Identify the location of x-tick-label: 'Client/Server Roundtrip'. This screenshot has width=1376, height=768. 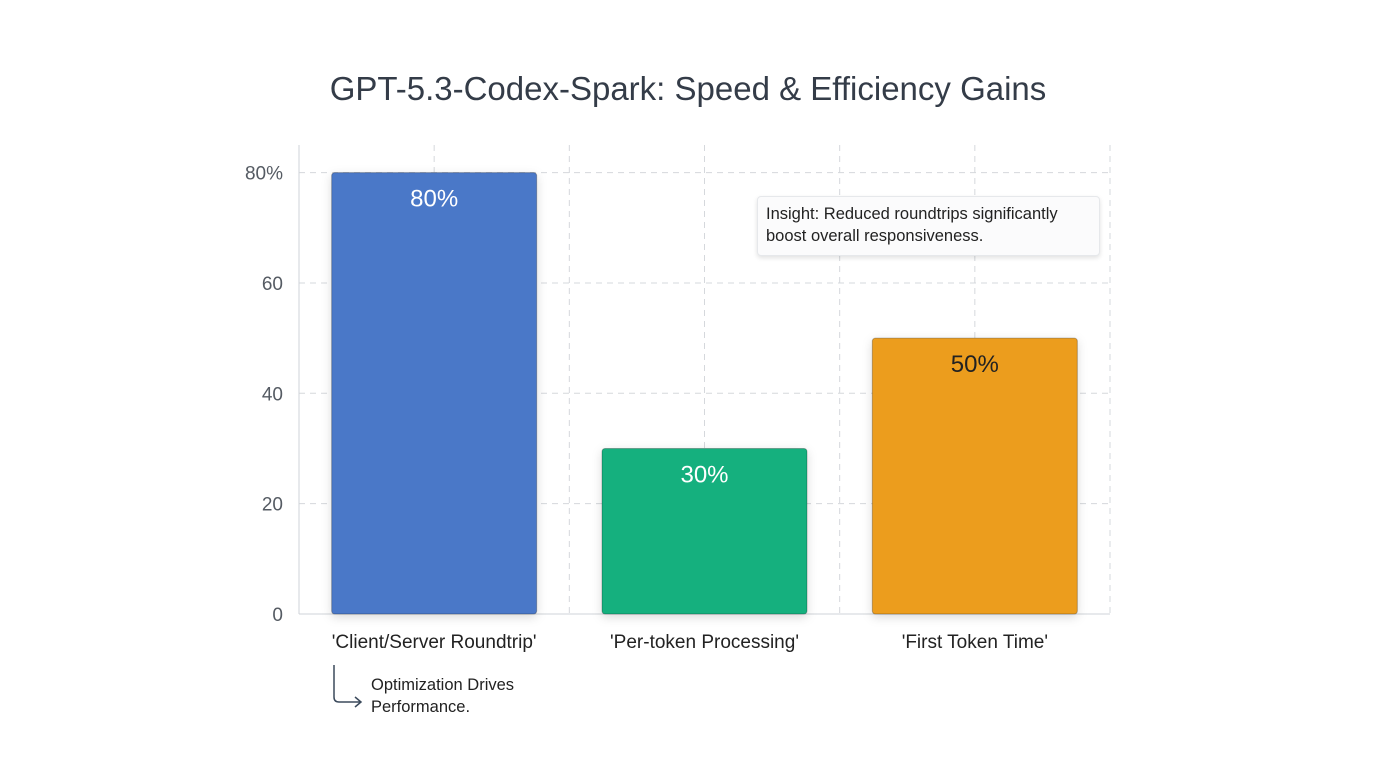
(434, 642).